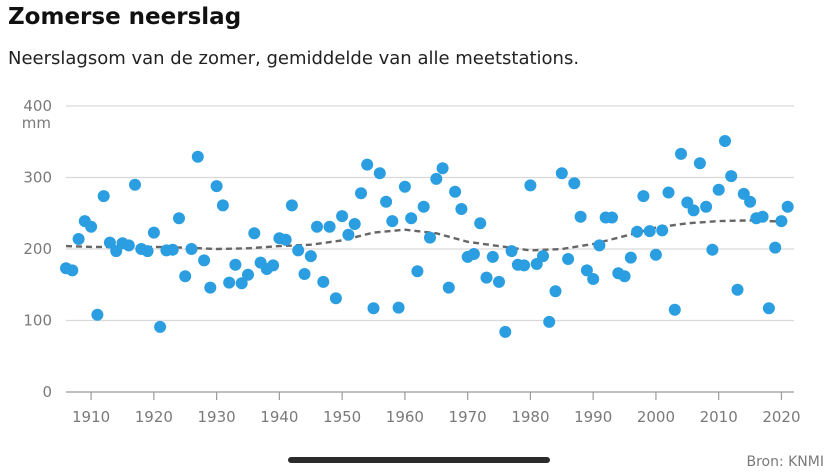 The image size is (836, 472). I want to click on data-point-1933, so click(235, 264).